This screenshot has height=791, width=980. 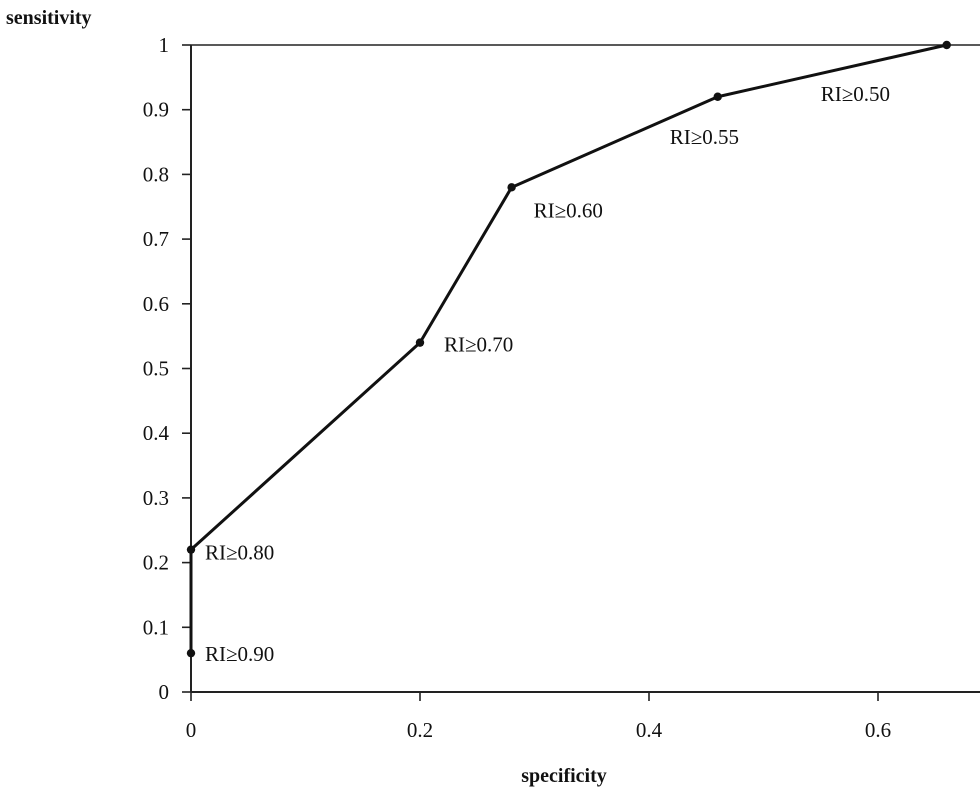 I want to click on y-tick-label: 0.3, so click(x=156, y=498).